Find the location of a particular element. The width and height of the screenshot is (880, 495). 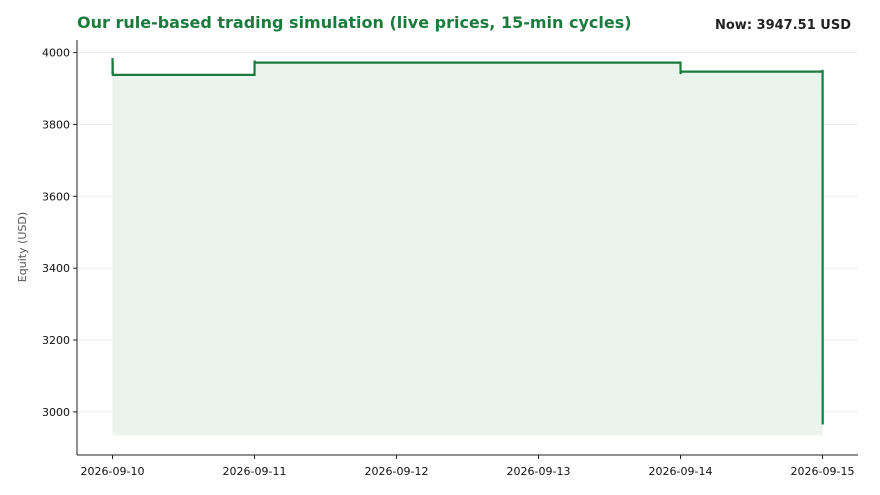

x-tick-label: 2026-09-11 is located at coordinates (255, 471).